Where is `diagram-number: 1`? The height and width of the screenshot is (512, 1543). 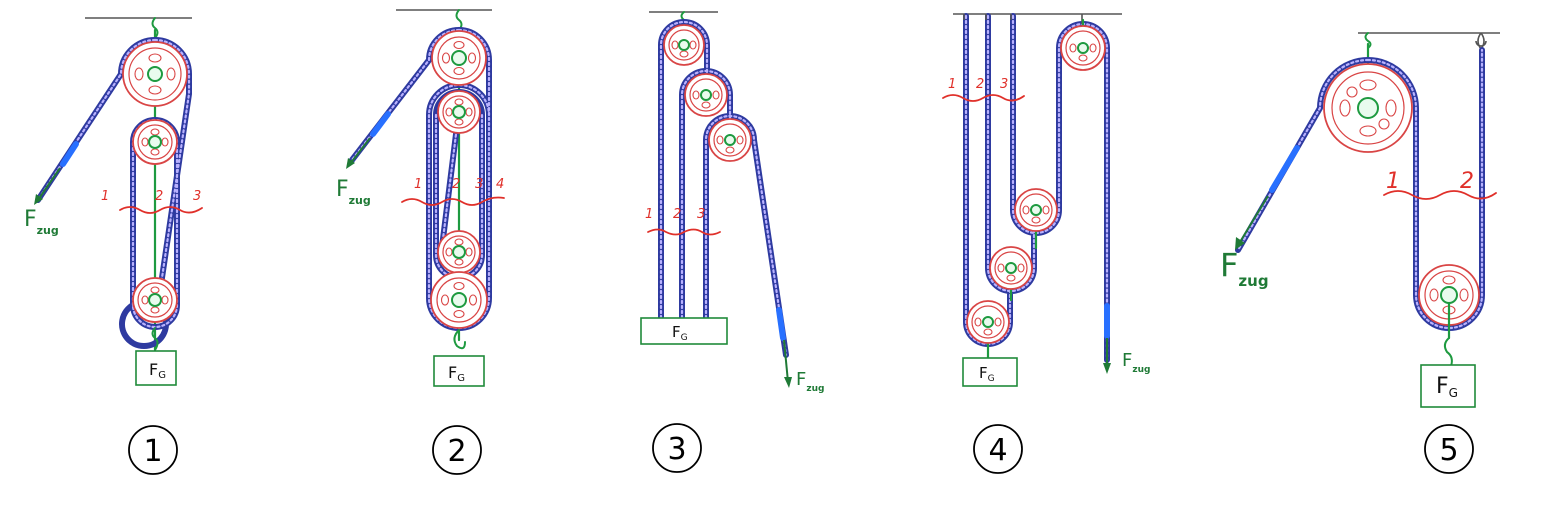 diagram-number: 1 is located at coordinates (152, 451).